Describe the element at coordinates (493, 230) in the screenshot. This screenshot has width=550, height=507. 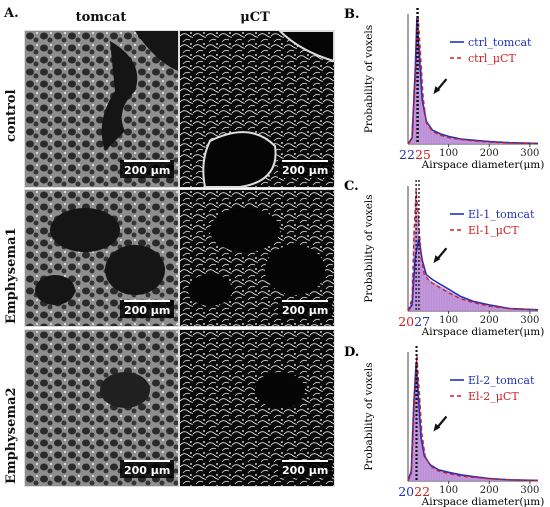
I see `legend-entry: El-1_μCT` at that location.